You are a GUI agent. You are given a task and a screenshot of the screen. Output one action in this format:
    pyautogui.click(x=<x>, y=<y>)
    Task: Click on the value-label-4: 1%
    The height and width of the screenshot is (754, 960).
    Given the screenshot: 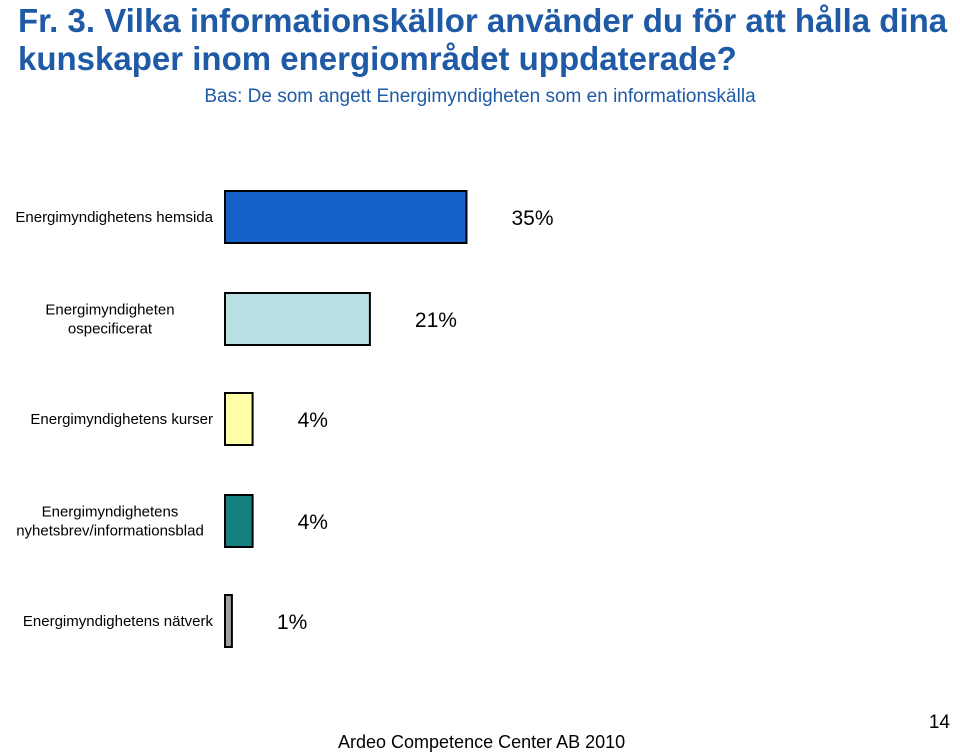 What is the action you would take?
    pyautogui.click(x=292, y=622)
    